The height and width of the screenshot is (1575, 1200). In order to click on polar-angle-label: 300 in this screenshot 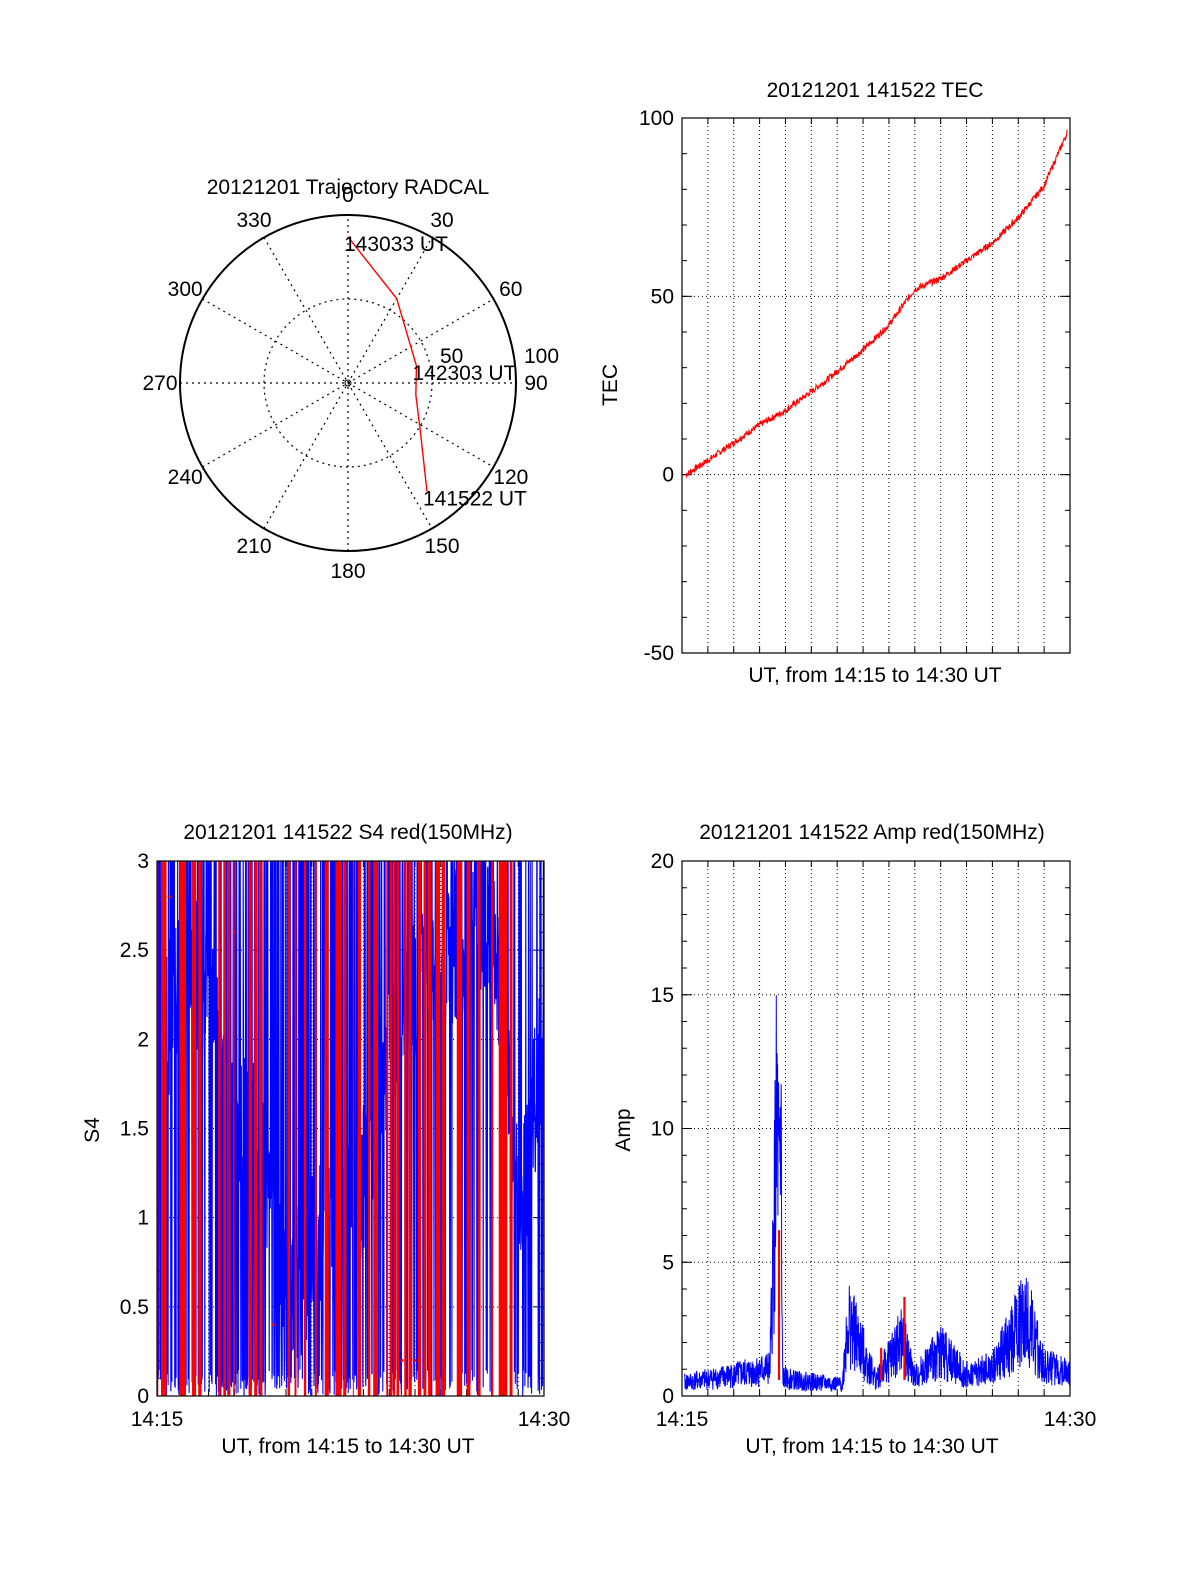, I will do `click(185, 289)`.